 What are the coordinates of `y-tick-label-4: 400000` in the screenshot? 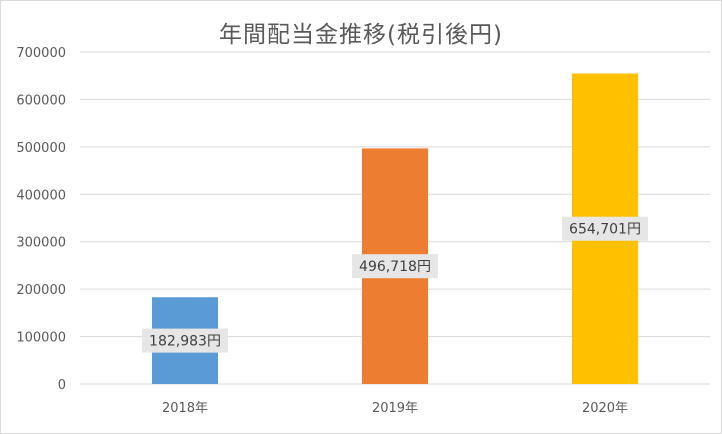 It's located at (41, 195).